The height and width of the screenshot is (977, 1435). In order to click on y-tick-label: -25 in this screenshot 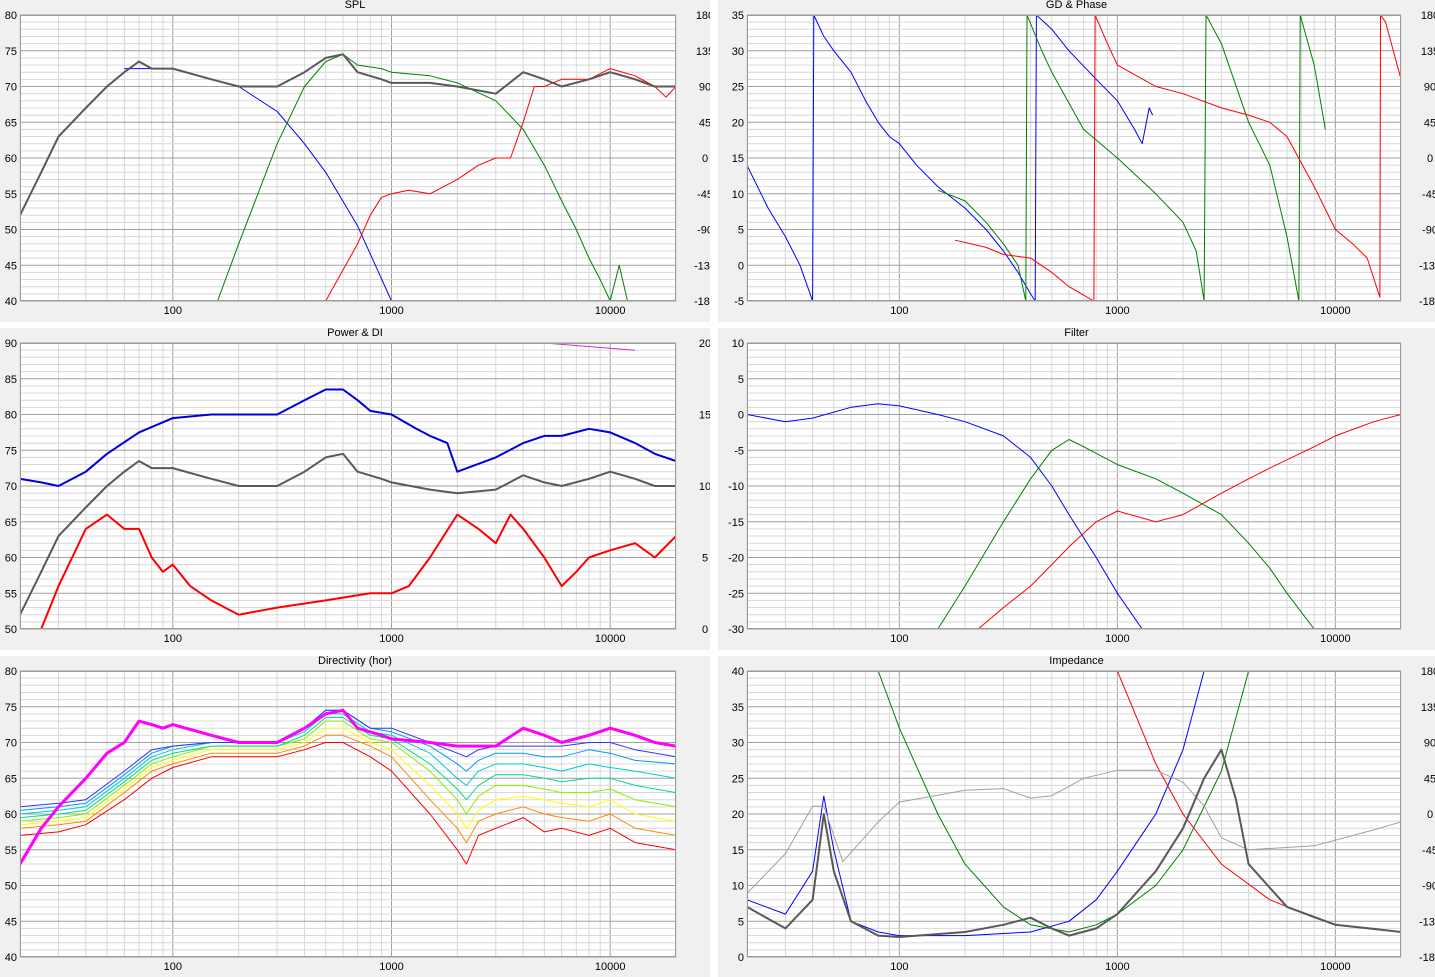, I will do `click(736, 594)`.